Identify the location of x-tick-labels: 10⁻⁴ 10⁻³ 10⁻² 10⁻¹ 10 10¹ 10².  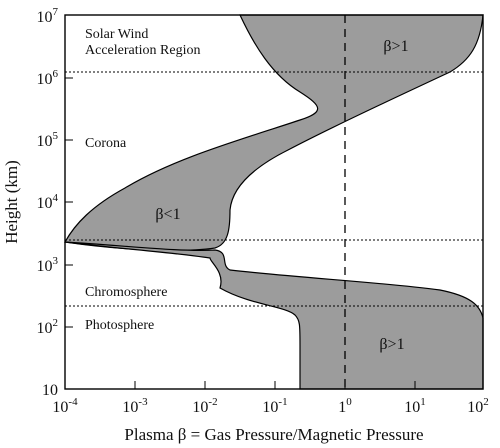
(270, 406).